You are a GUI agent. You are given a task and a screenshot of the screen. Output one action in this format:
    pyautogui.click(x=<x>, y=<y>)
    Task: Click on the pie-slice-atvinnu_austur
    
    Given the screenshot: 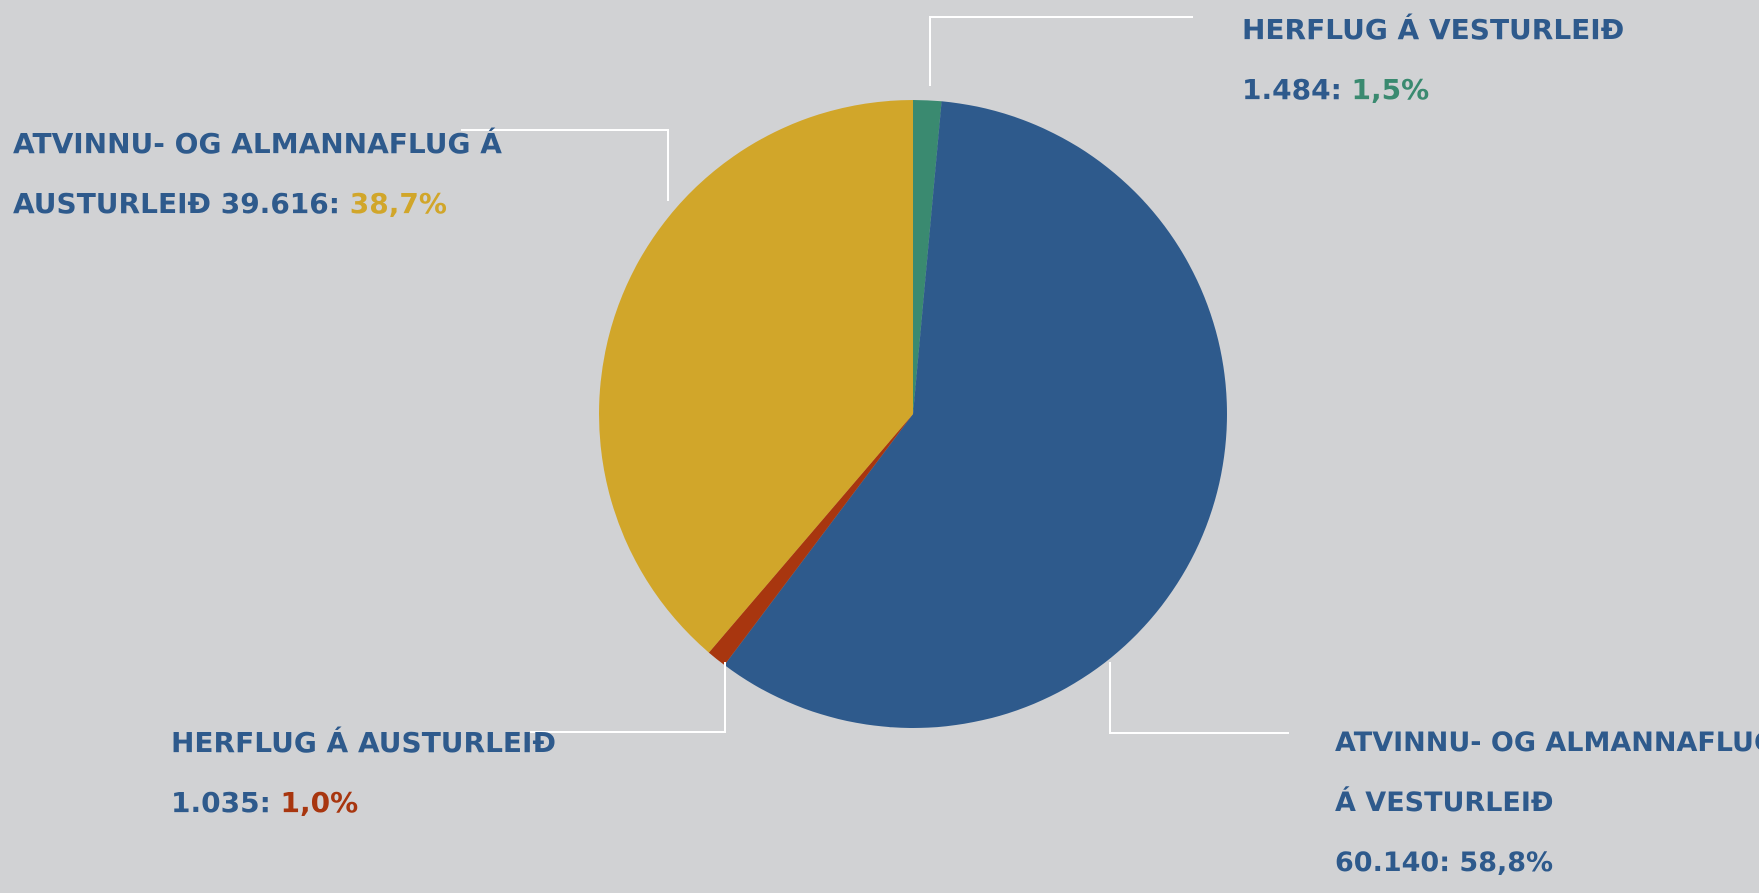 What is the action you would take?
    pyautogui.click(x=756, y=376)
    